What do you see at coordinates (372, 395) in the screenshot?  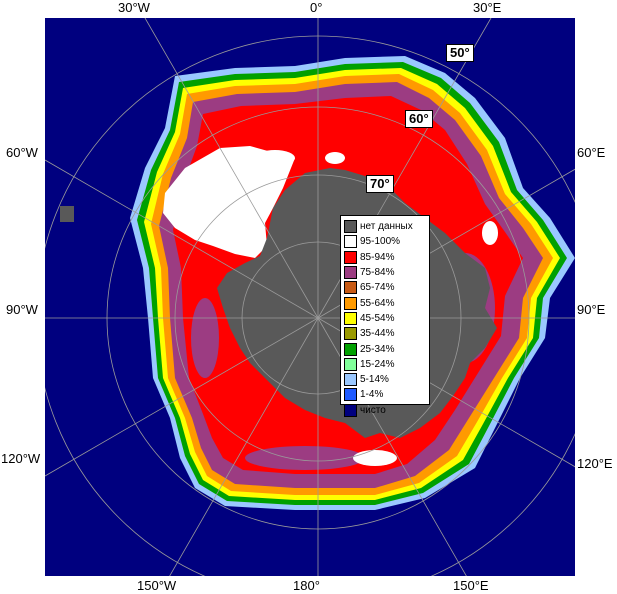 I see `legend-label: 1-4%` at bounding box center [372, 395].